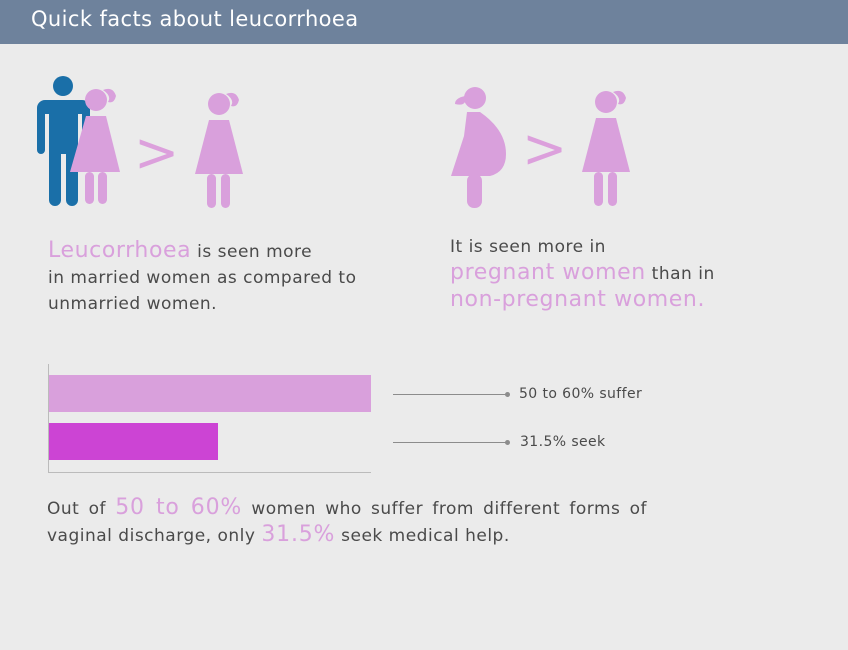  I want to click on greater-than-symbol: >, so click(157, 152).